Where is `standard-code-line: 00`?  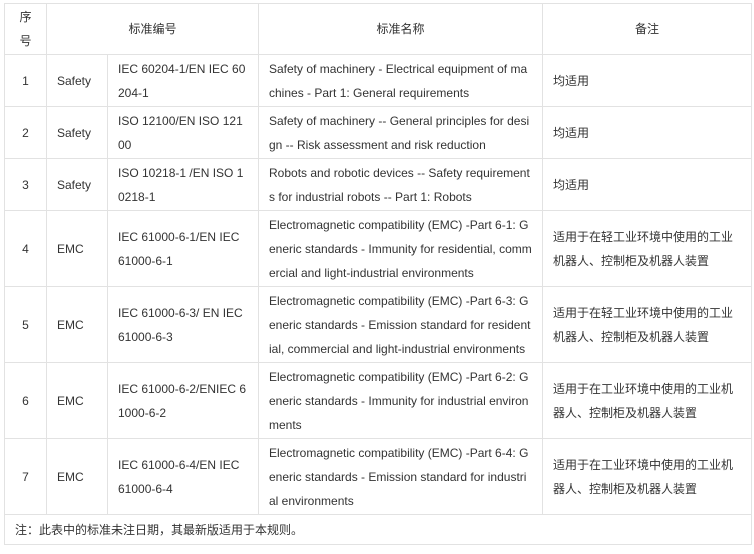 standard-code-line: 00 is located at coordinates (125, 144).